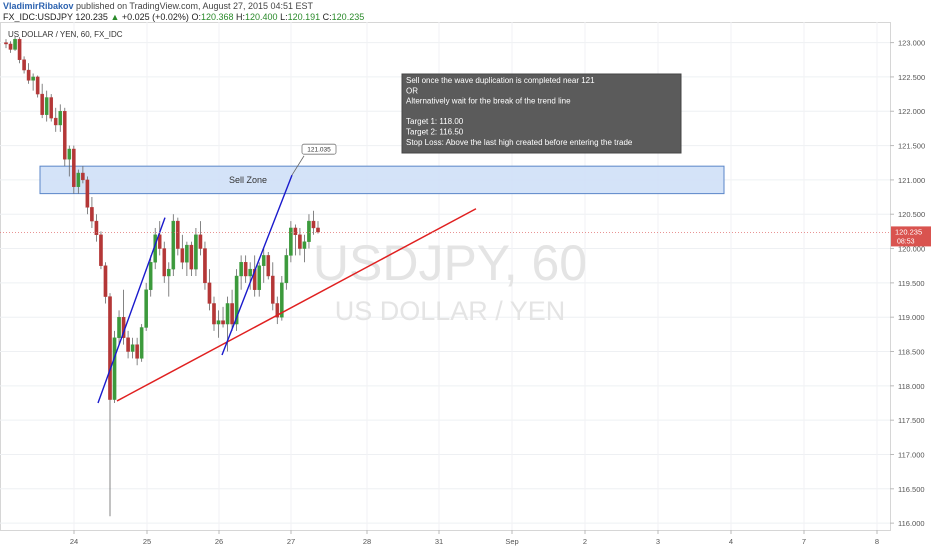  What do you see at coordinates (911, 283) in the screenshot?
I see `y-tick-label: 119.500` at bounding box center [911, 283].